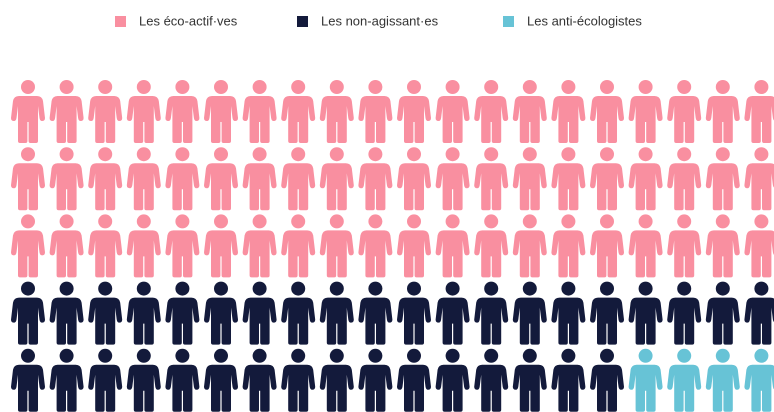 The height and width of the screenshot is (412, 774). I want to click on legend-item: Les anti-écologistes, so click(572, 20).